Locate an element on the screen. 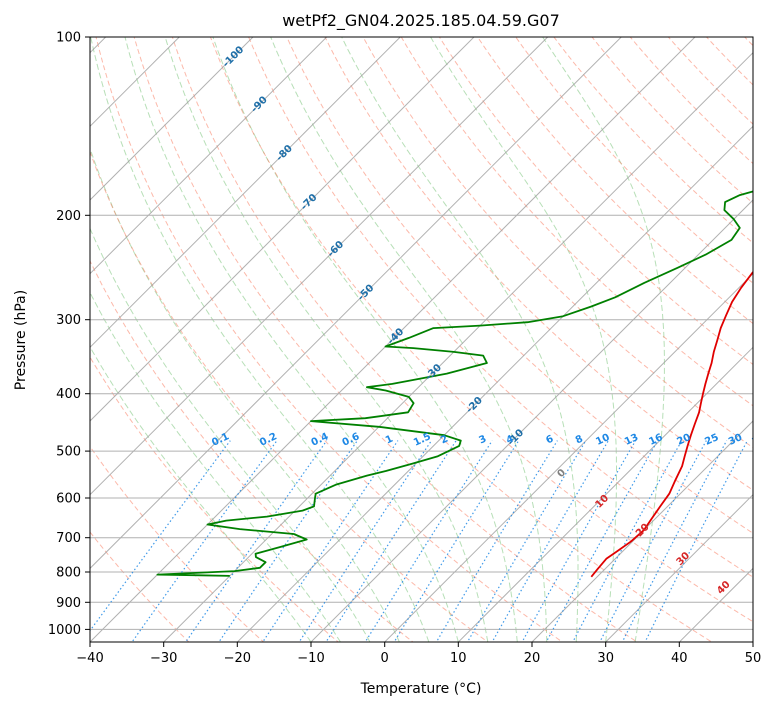 This screenshot has width=775, height=708. y-tick-label: 1000 is located at coordinates (64, 630).